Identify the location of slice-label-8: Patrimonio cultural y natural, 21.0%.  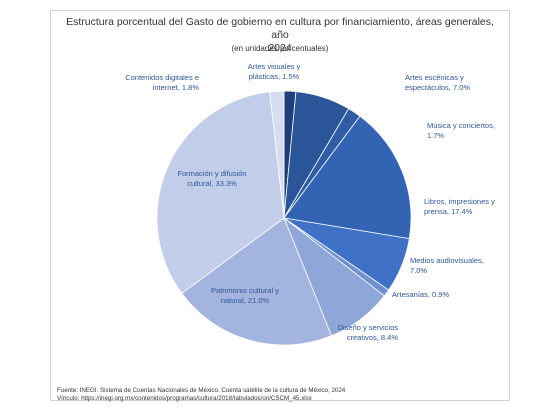
(245, 295).